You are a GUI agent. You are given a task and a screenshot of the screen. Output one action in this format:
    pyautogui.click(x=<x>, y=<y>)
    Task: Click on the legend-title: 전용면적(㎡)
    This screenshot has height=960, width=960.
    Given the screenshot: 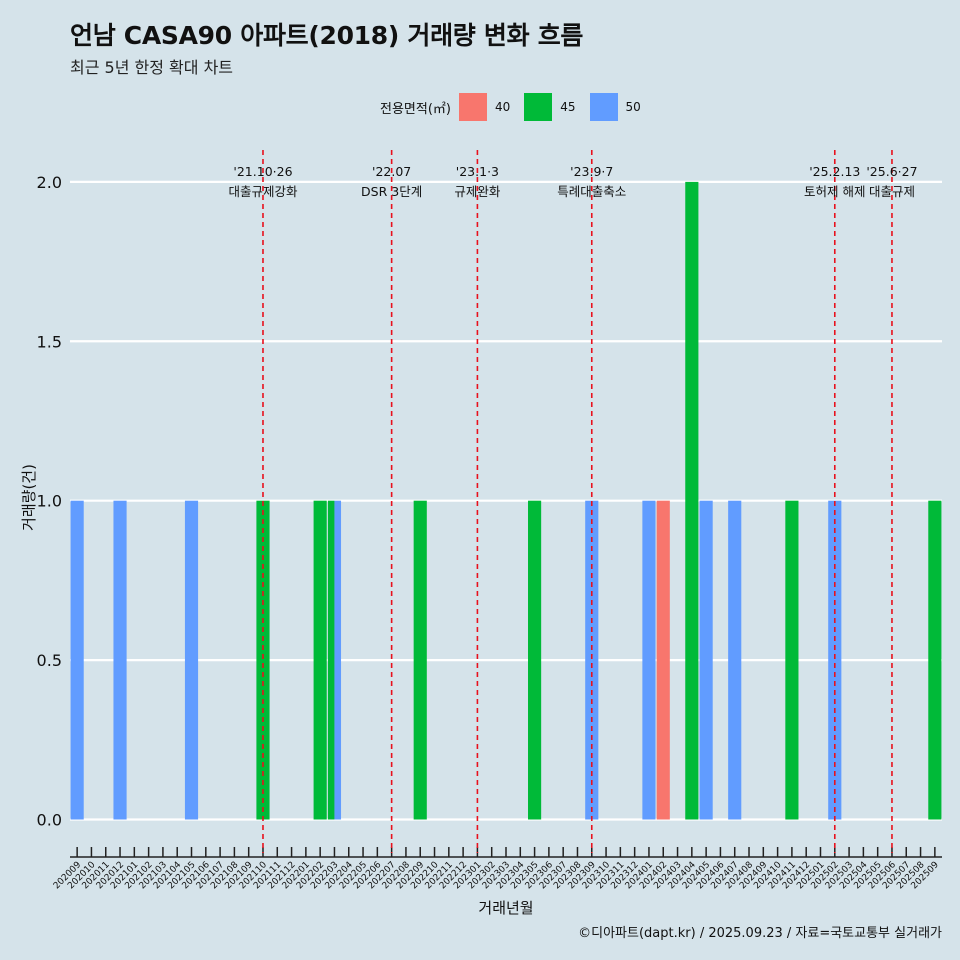 What is the action you would take?
    pyautogui.click(x=415, y=109)
    